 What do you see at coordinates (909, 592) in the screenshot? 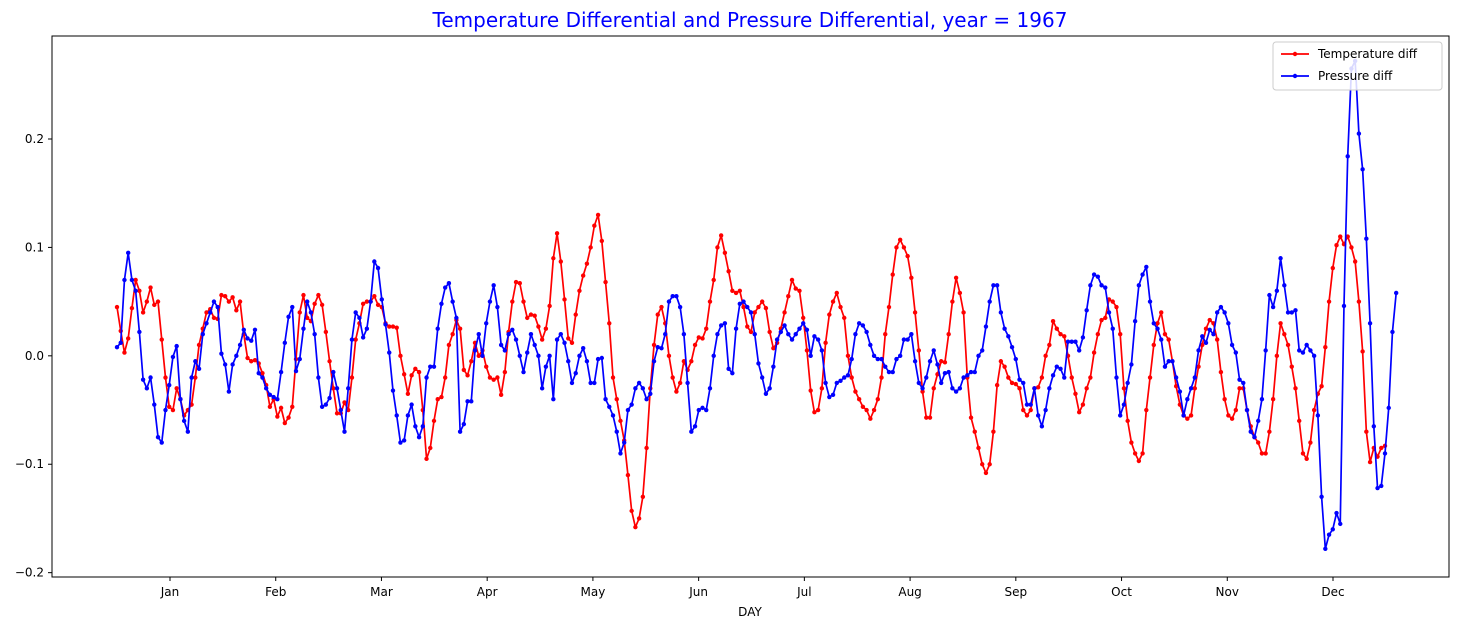
I see `x-tick-label: Aug` at bounding box center [909, 592].